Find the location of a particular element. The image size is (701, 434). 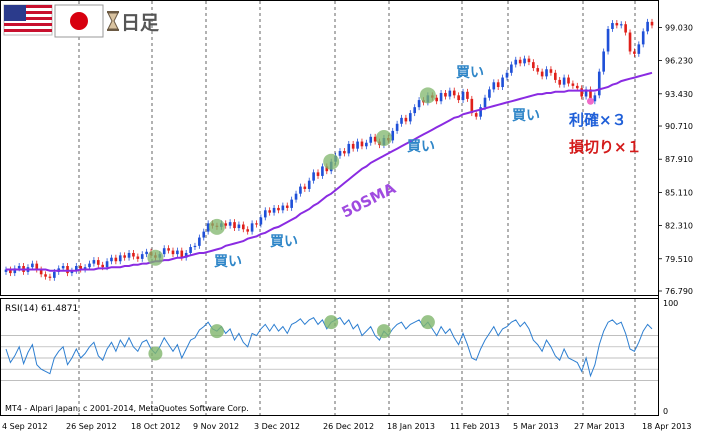

hourglass-icon is located at coordinates (113, 21).